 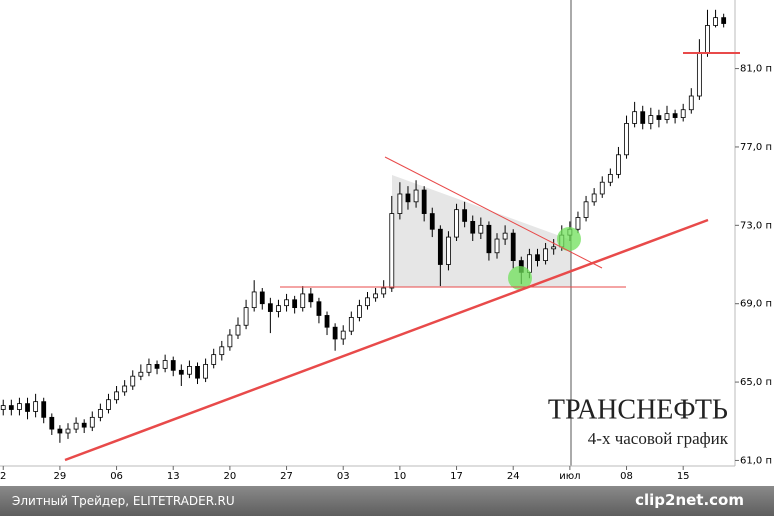 What do you see at coordinates (123, 501) in the screenshot?
I see `footer-source: Элитный Трейдер, ELITETRADER.RU` at bounding box center [123, 501].